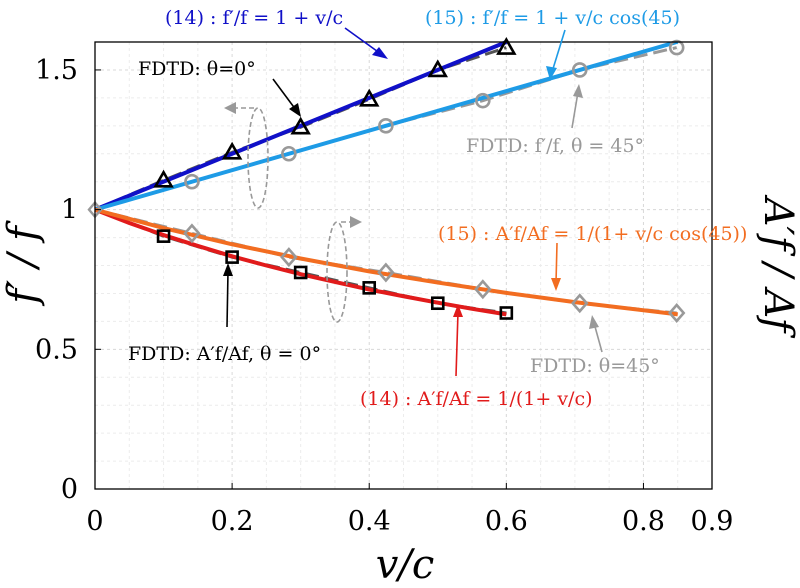  What do you see at coordinates (230, 108) in the screenshot?
I see `ellipse-upper-arrowhead` at bounding box center [230, 108].